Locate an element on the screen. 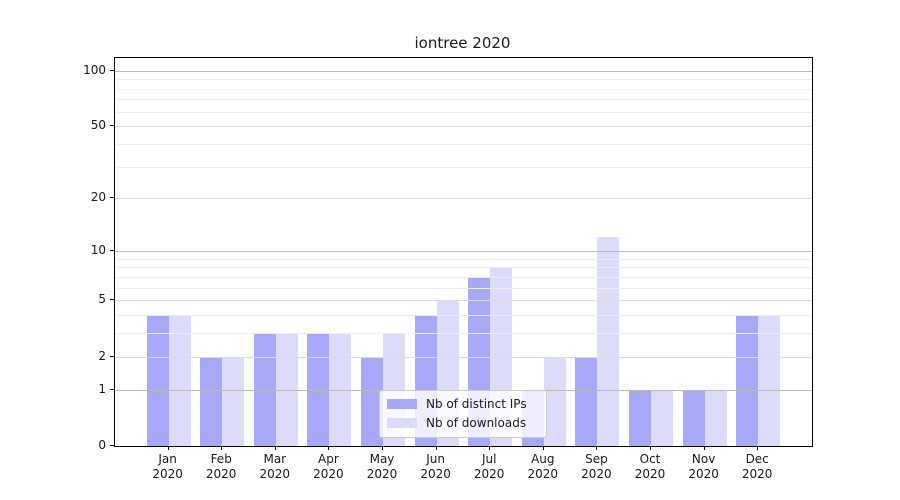 The image size is (900, 500). x-tick-month: Oct is located at coordinates (650, 459).